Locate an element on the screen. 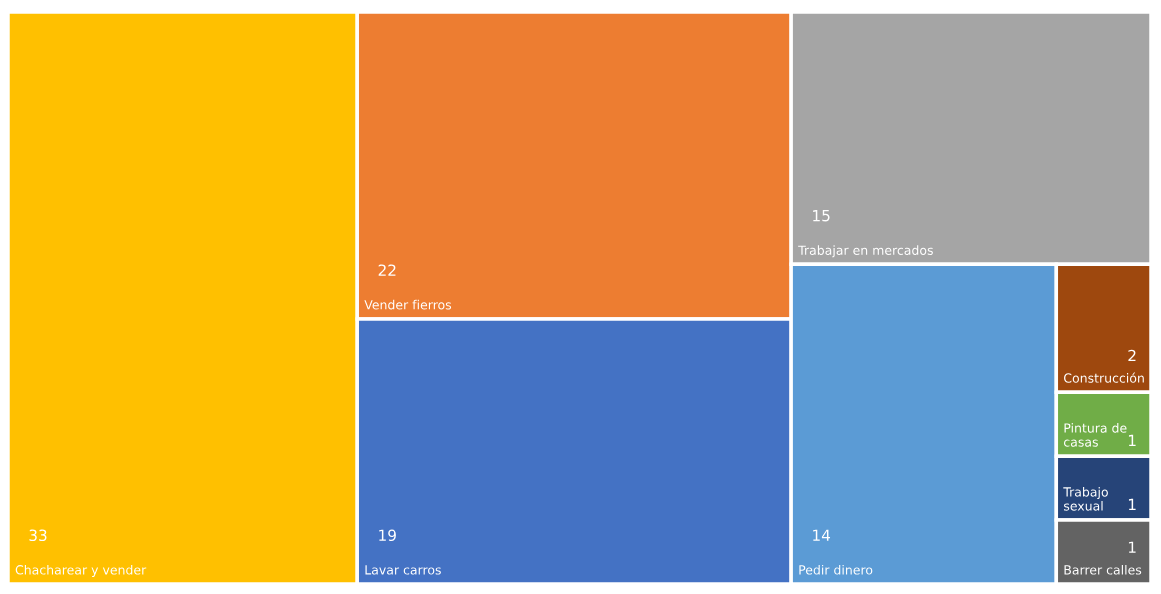 Image resolution: width=1161 pixels, height=594 pixels. category-label: Trabajo sexual is located at coordinates (1085, 498).